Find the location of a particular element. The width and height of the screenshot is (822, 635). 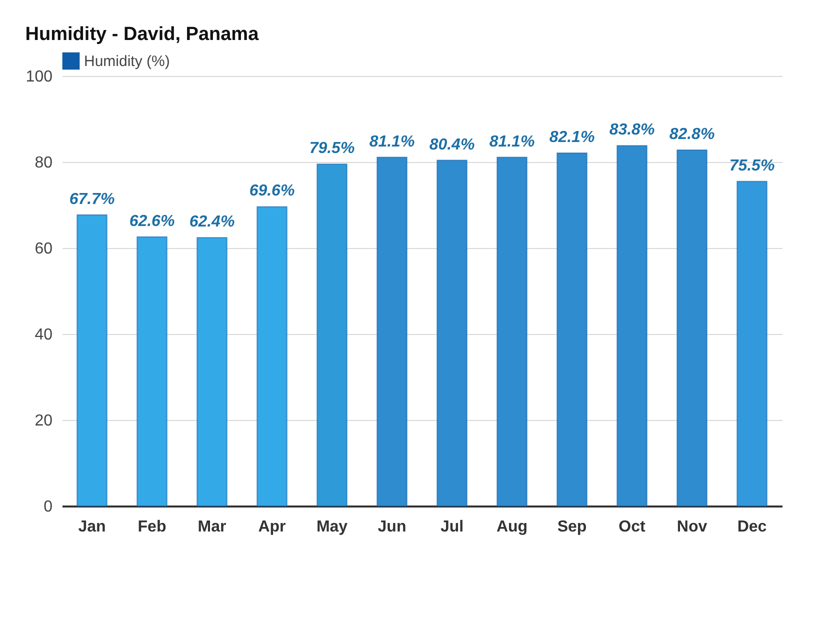

x-tick-label: Feb is located at coordinates (152, 527).